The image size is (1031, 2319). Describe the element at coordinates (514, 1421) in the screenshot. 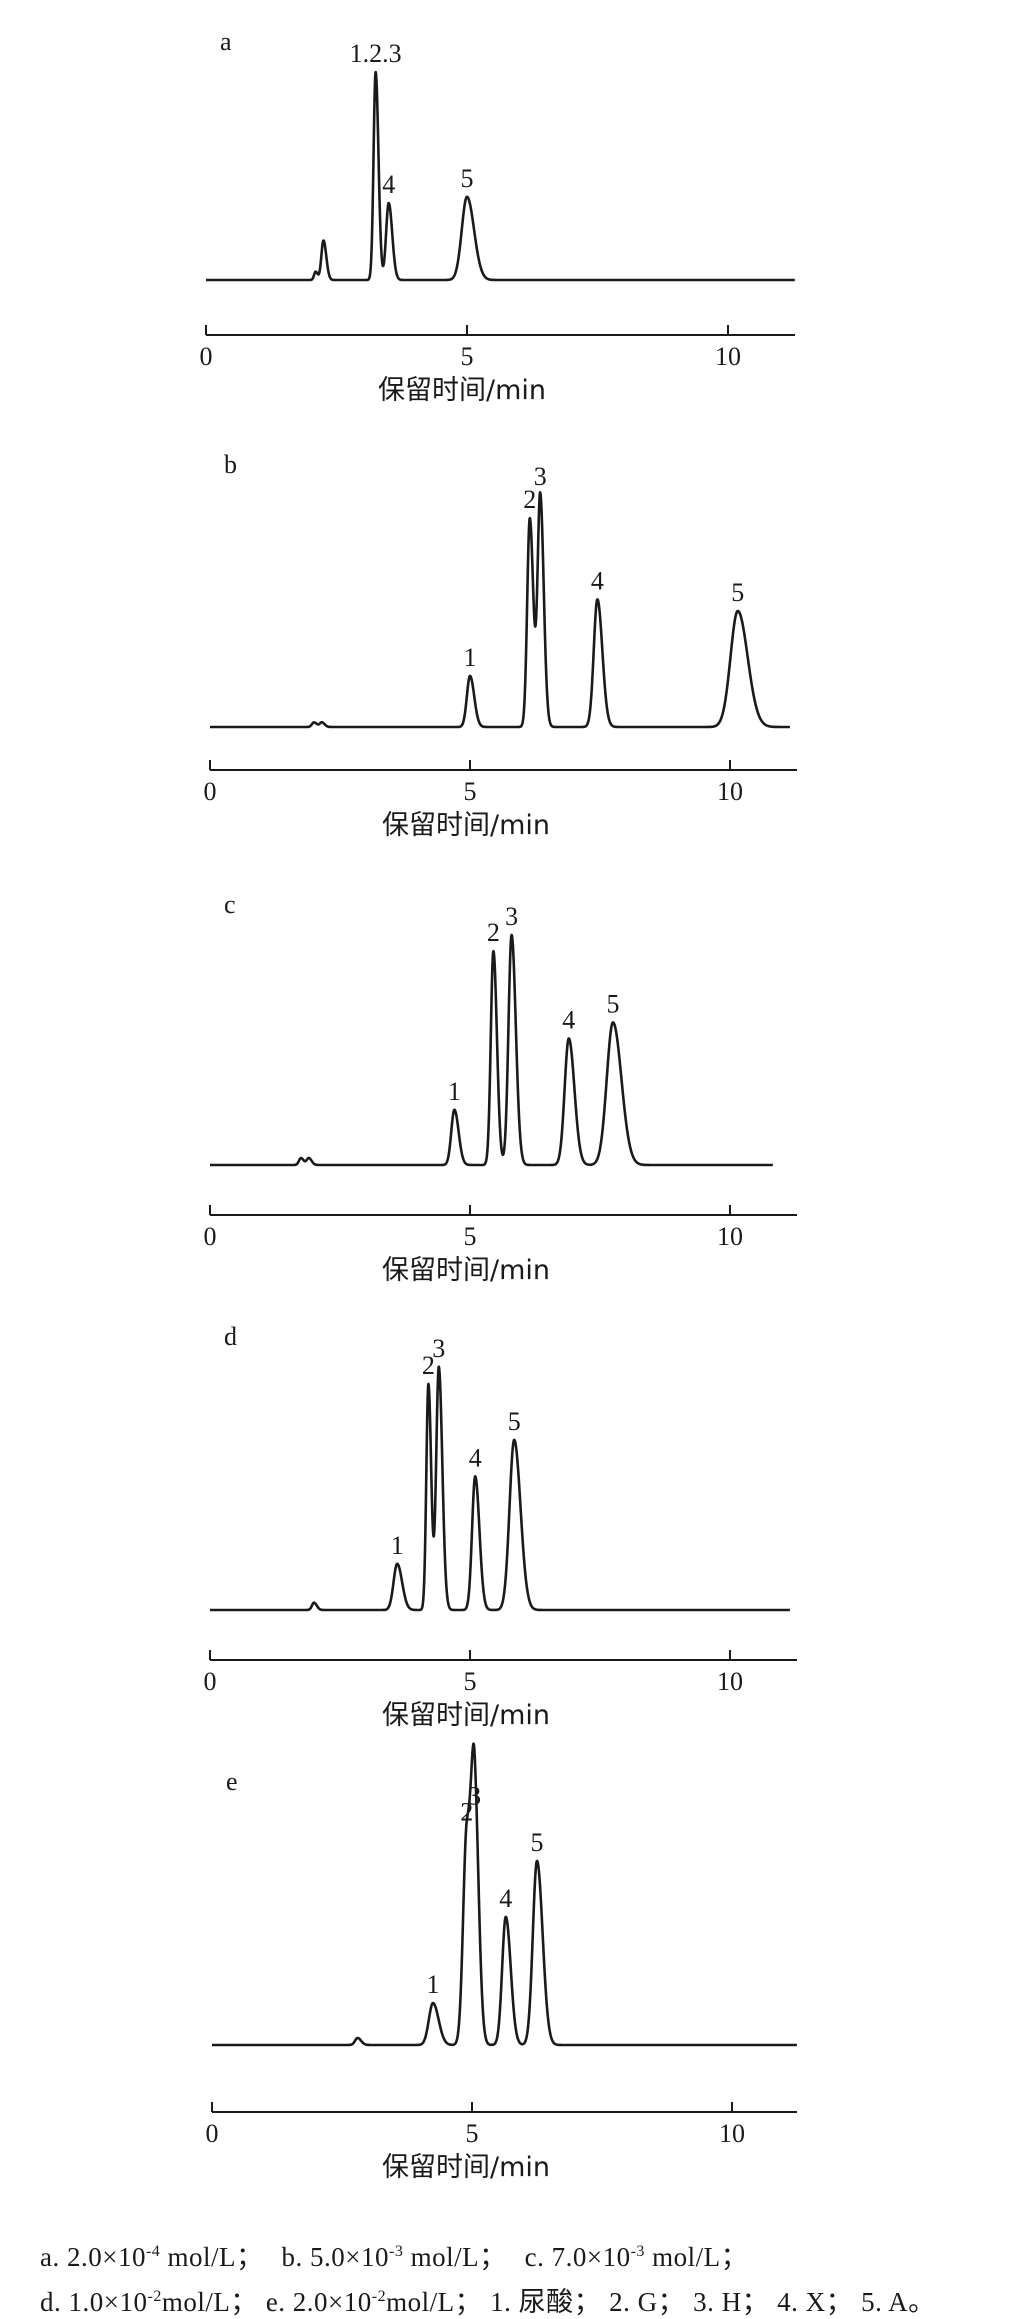

I see `peak-label-d-5: 5` at that location.